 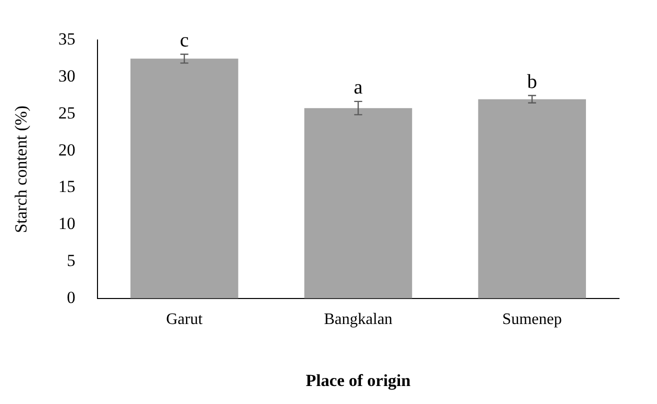 I want to click on y-tick-label: 20, so click(x=67, y=150).